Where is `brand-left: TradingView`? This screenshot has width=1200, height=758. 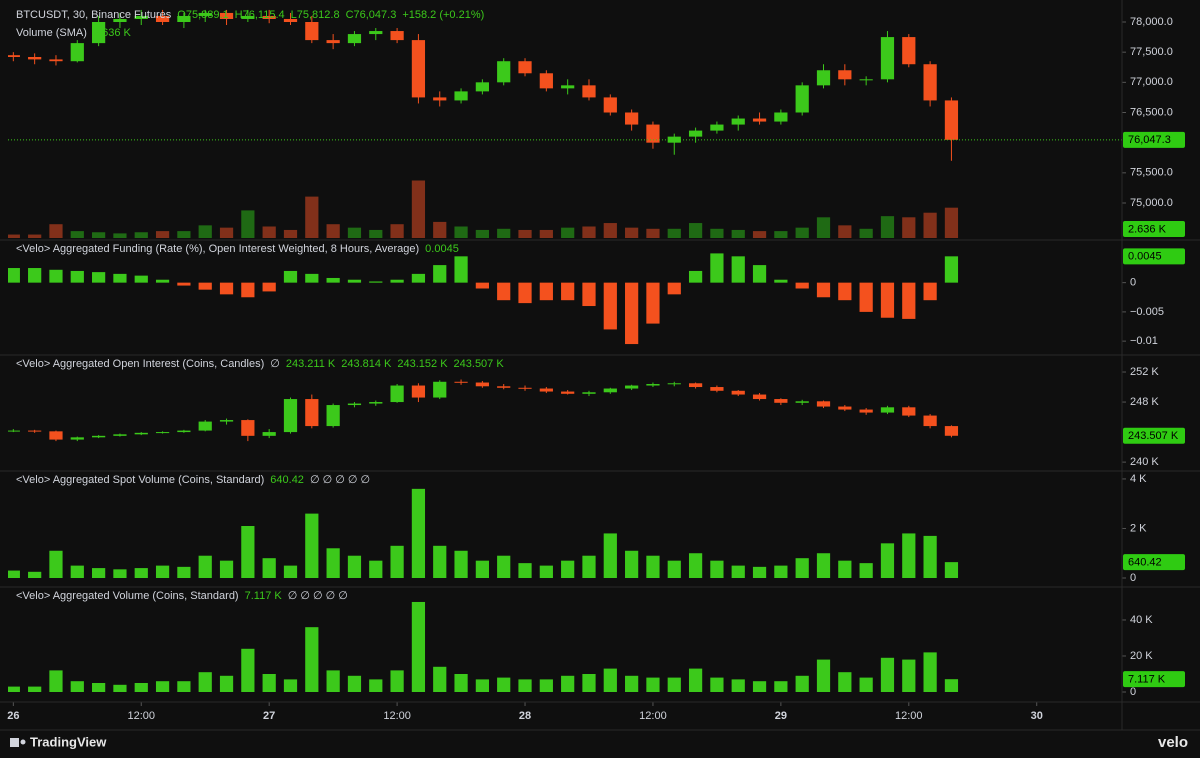 brand-left: TradingView is located at coordinates (68, 741).